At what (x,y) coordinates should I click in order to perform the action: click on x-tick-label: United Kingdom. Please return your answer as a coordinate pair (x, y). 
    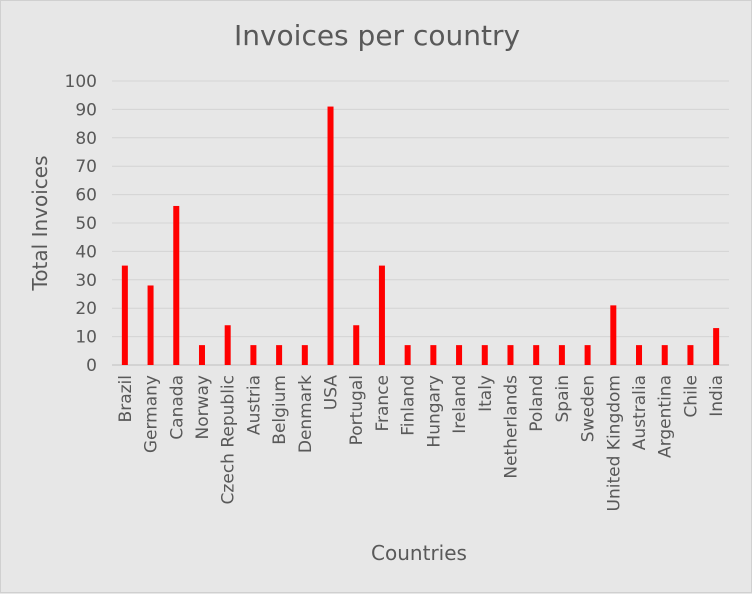
    Looking at the image, I should click on (614, 443).